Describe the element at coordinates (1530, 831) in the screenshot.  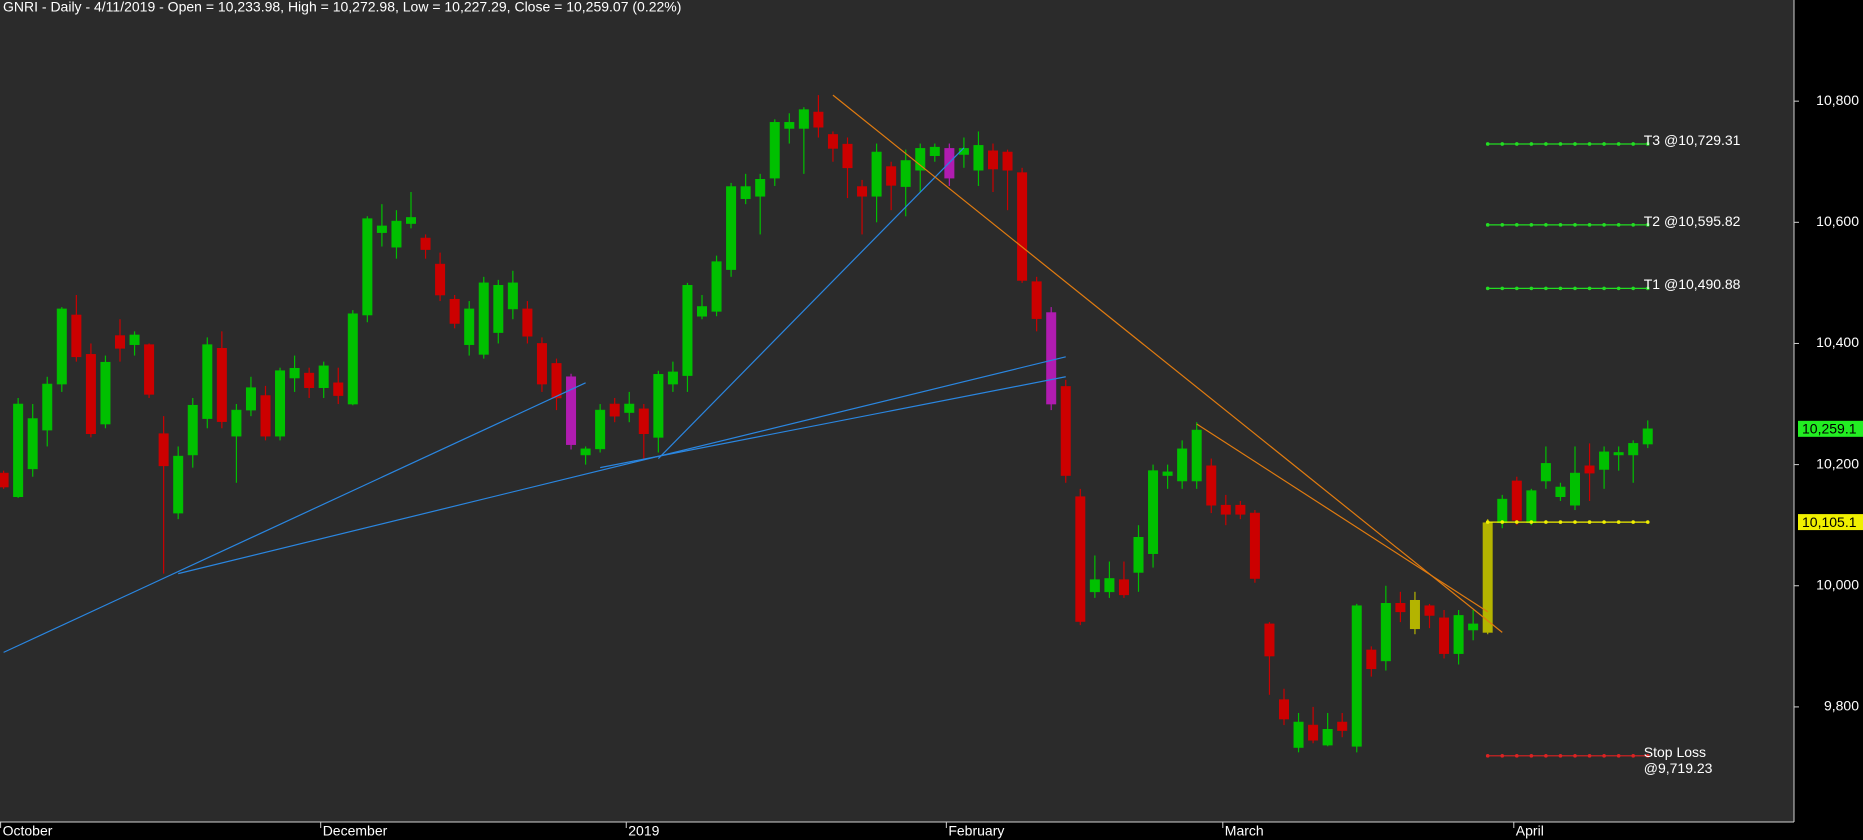
I see `x-tick-label: April` at that location.